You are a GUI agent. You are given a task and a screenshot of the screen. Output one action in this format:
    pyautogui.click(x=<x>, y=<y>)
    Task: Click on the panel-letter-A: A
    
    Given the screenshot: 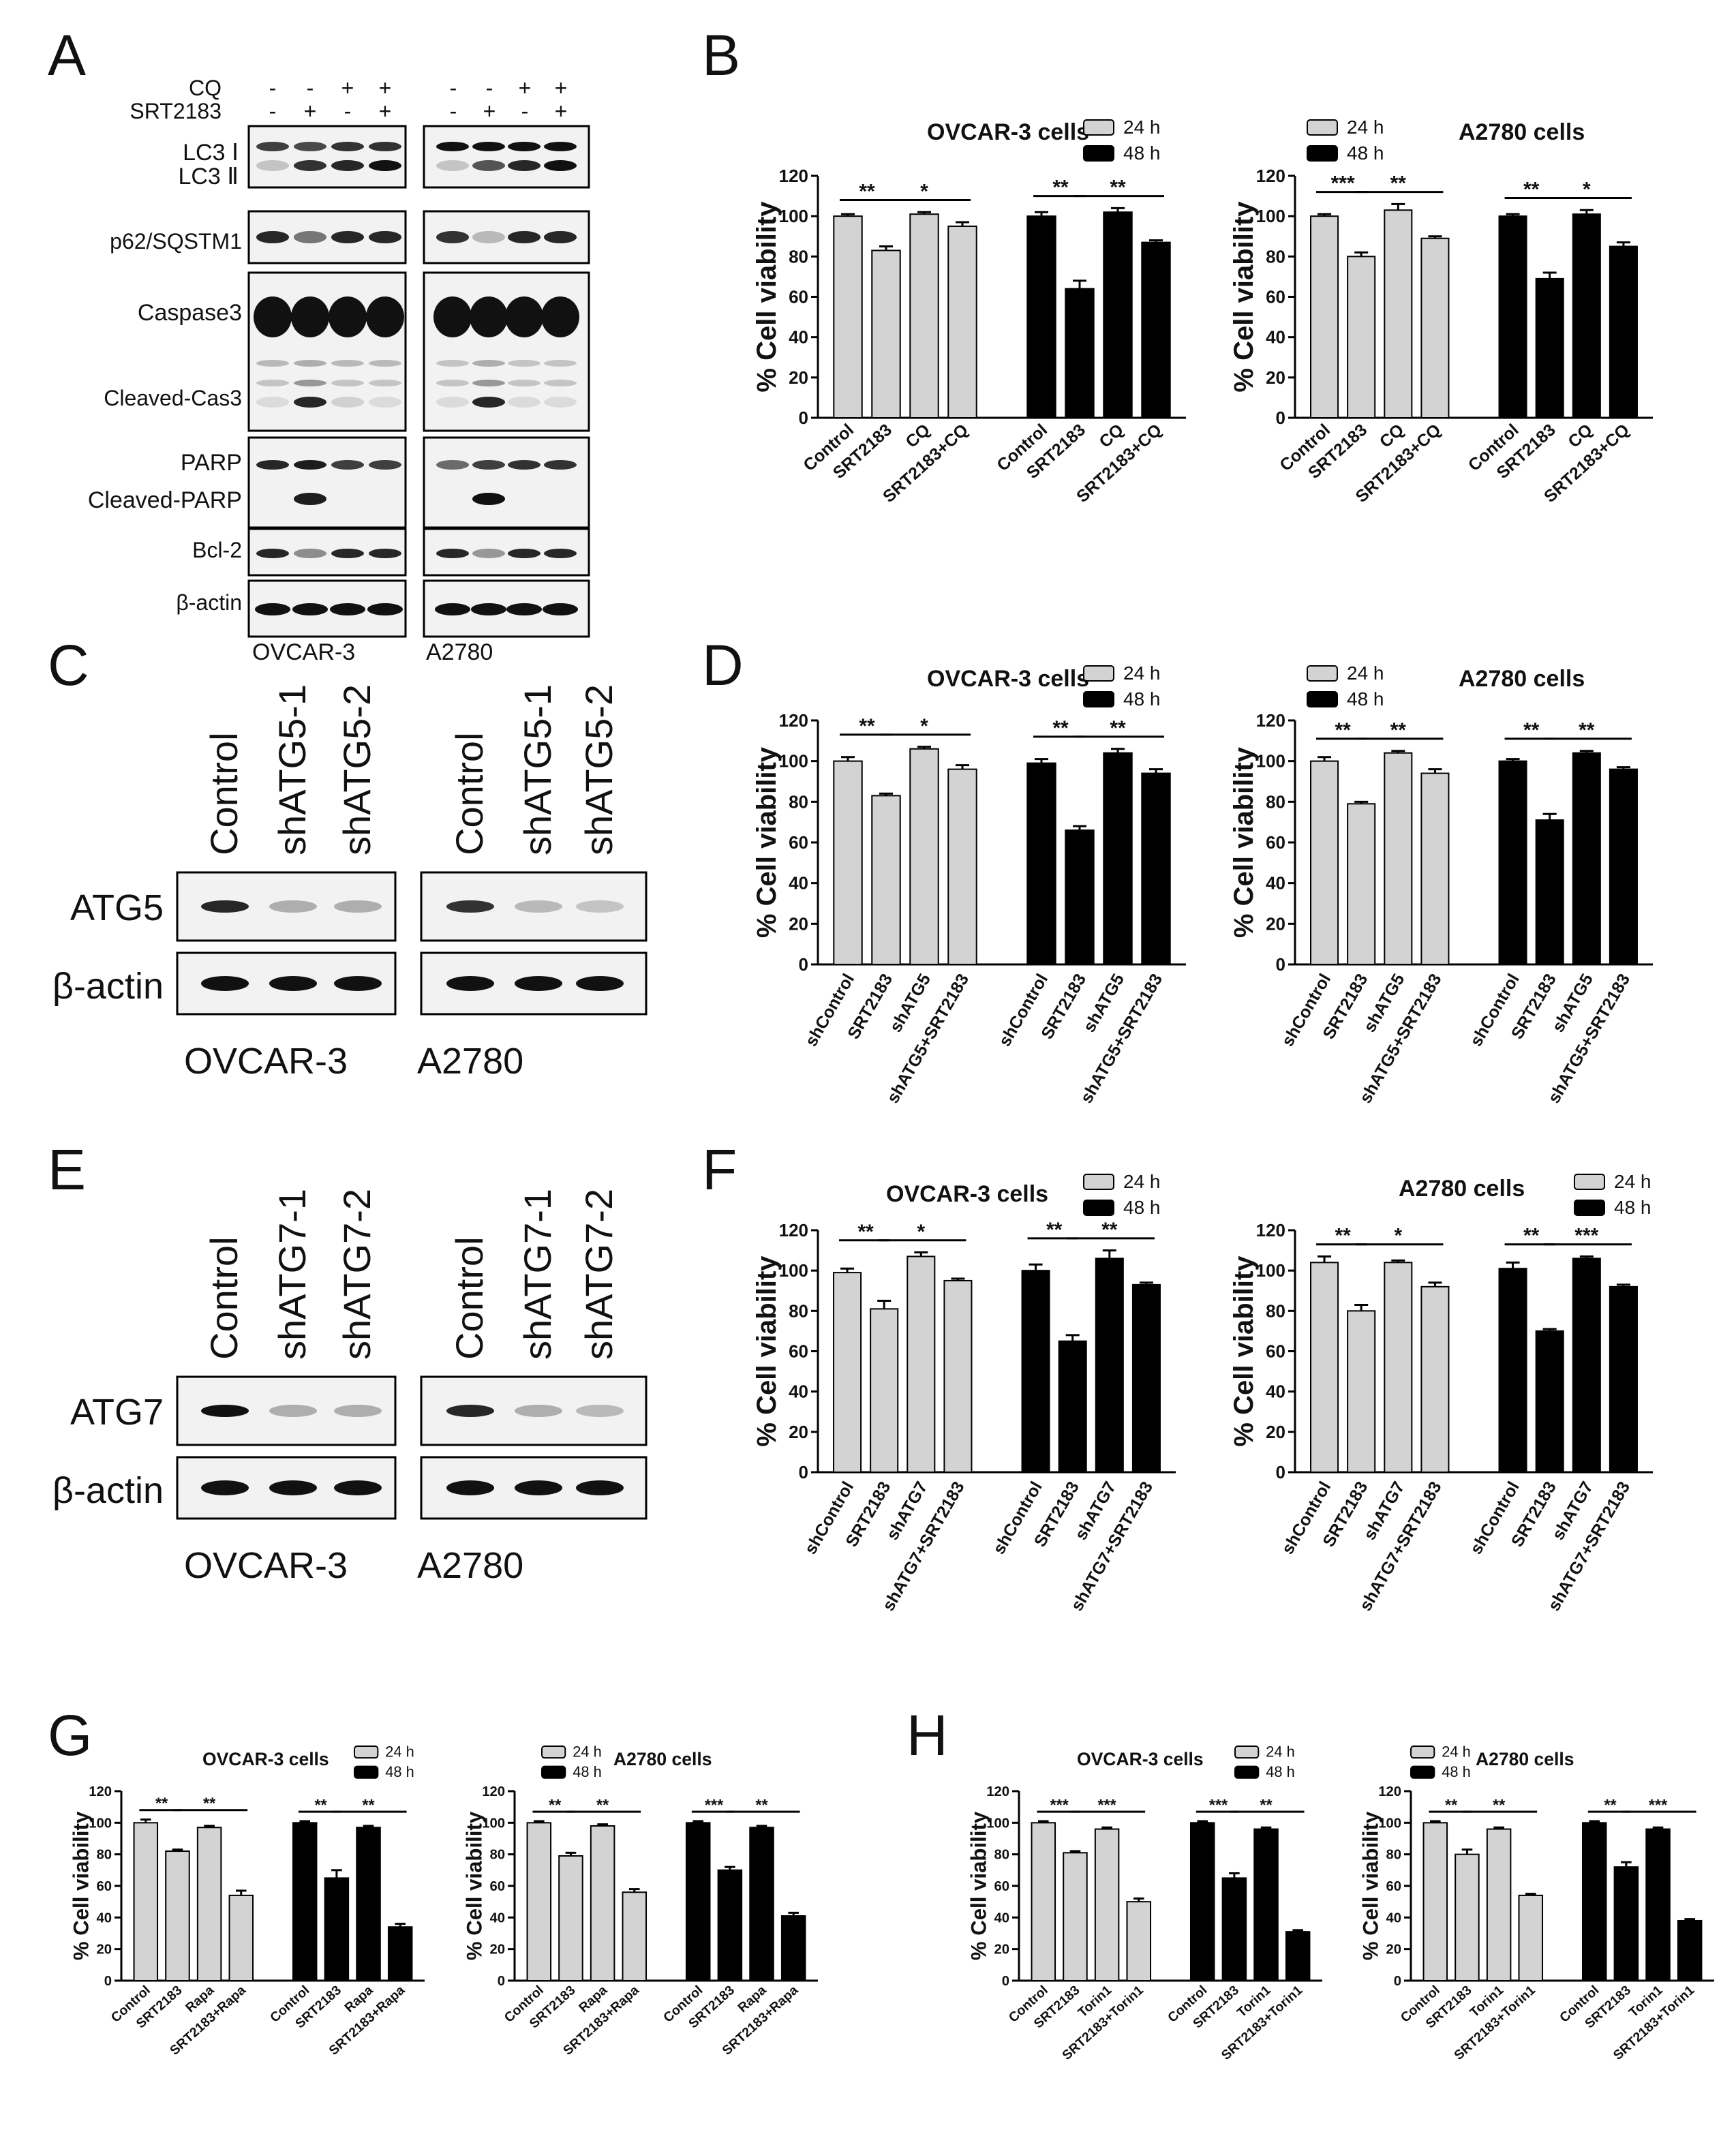 What is the action you would take?
    pyautogui.click(x=67, y=55)
    